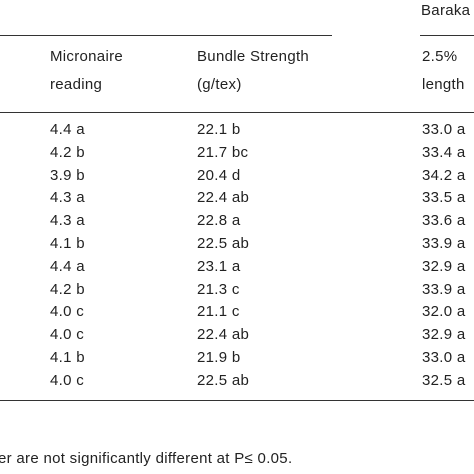 Image resolution: width=474 pixels, height=474 pixels. I want to click on column-header: (g/tex), so click(219, 84).